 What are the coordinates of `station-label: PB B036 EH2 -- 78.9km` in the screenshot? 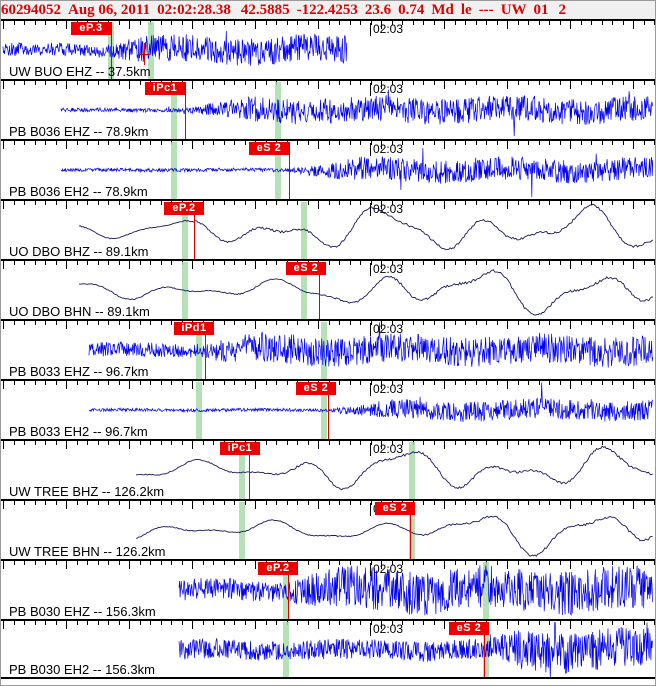 It's located at (78, 191).